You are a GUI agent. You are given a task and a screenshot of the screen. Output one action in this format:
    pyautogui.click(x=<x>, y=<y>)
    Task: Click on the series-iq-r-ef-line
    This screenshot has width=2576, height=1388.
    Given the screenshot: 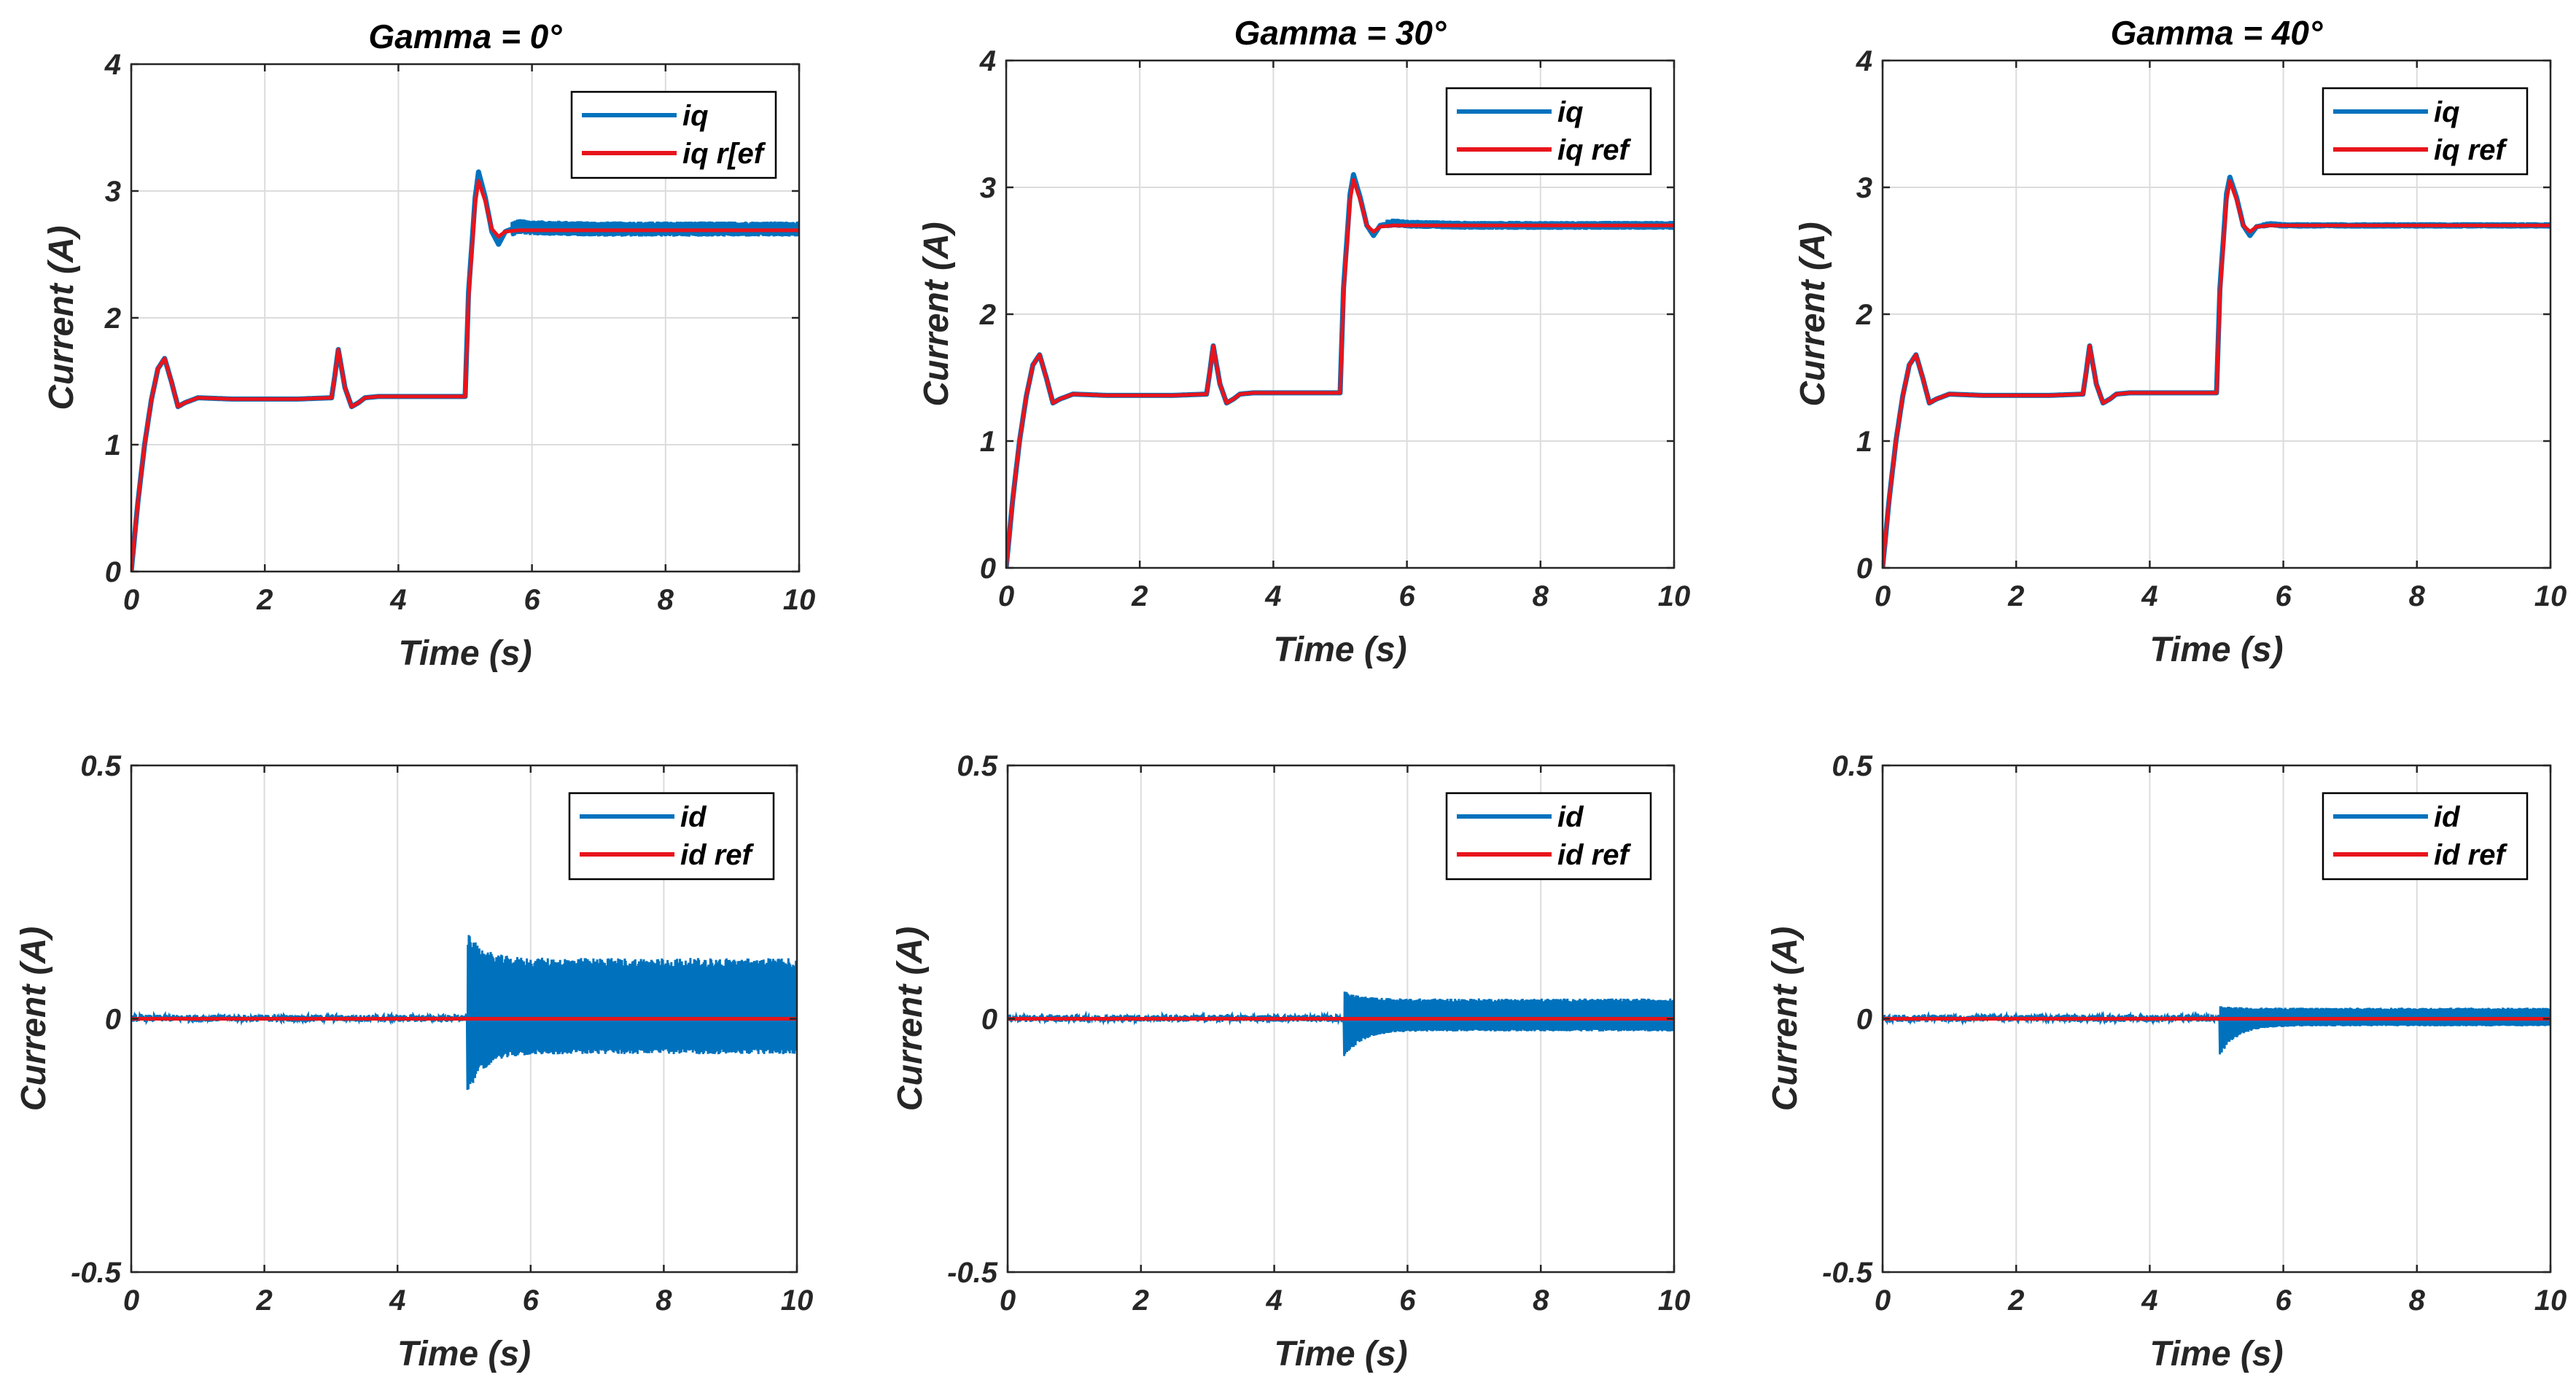 What is the action you would take?
    pyautogui.click(x=465, y=376)
    